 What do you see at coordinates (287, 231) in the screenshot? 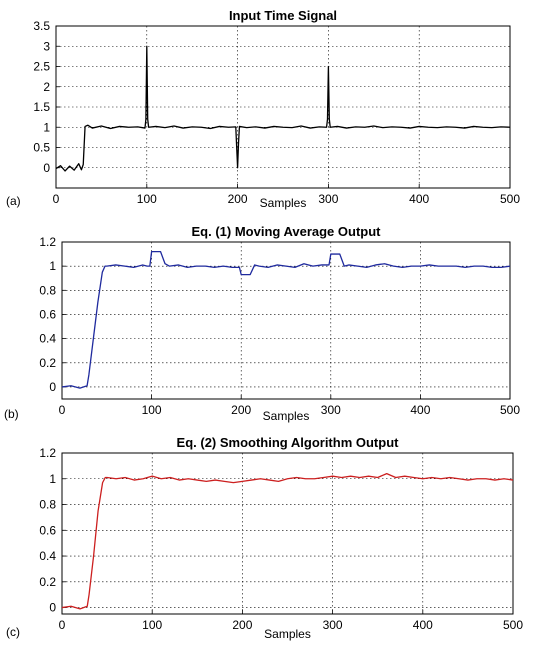
I see `chart-title: Eq. (1) Moving Average Output` at bounding box center [287, 231].